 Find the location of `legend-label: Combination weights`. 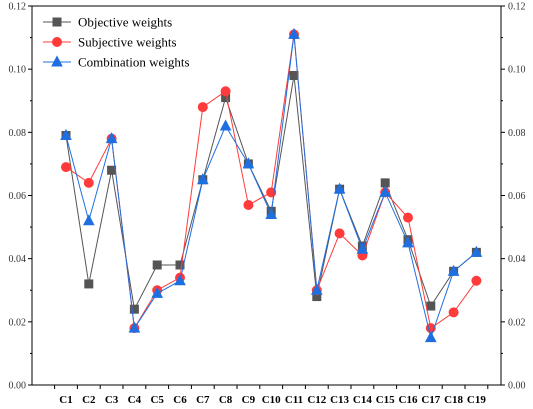

legend-label: Combination weights is located at coordinates (134, 62).